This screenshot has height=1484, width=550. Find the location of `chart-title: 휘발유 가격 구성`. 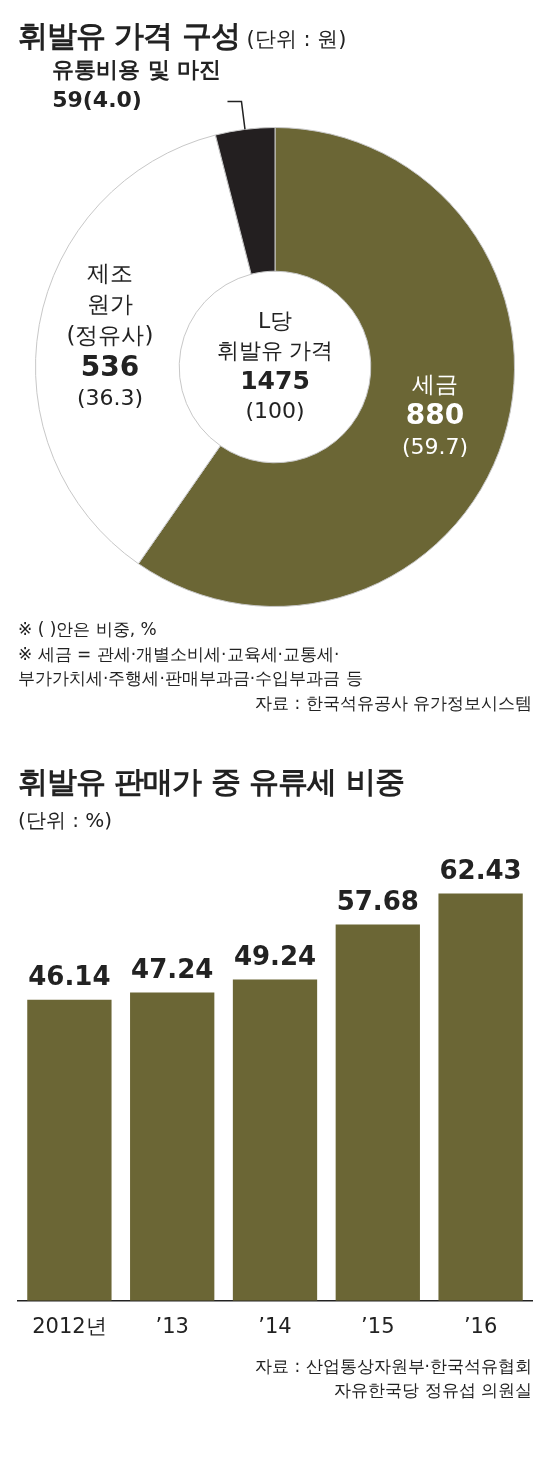

chart-title: 휘발유 가격 구성 is located at coordinates (129, 35).